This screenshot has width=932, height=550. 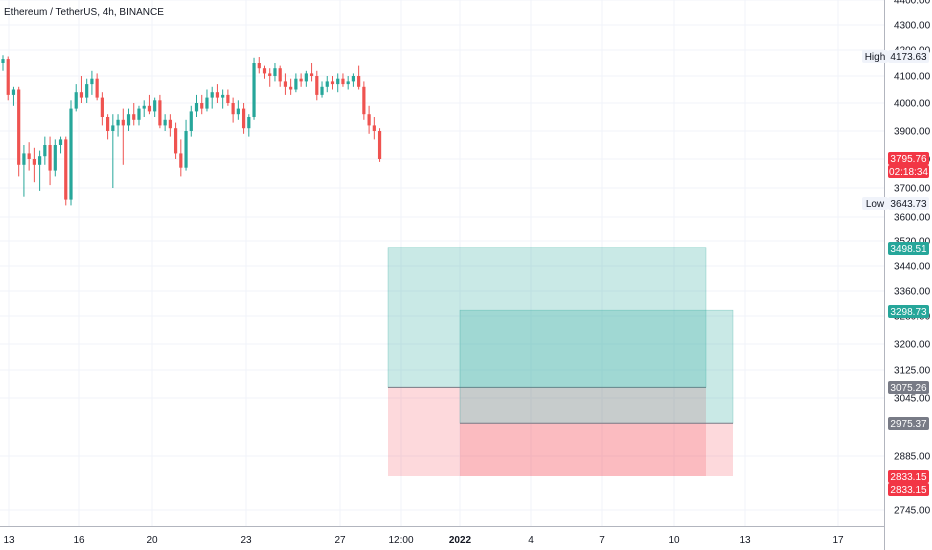 What do you see at coordinates (84, 12) in the screenshot?
I see `chart-title: Ethereum / TetherUS, 4h, BINANCE` at bounding box center [84, 12].